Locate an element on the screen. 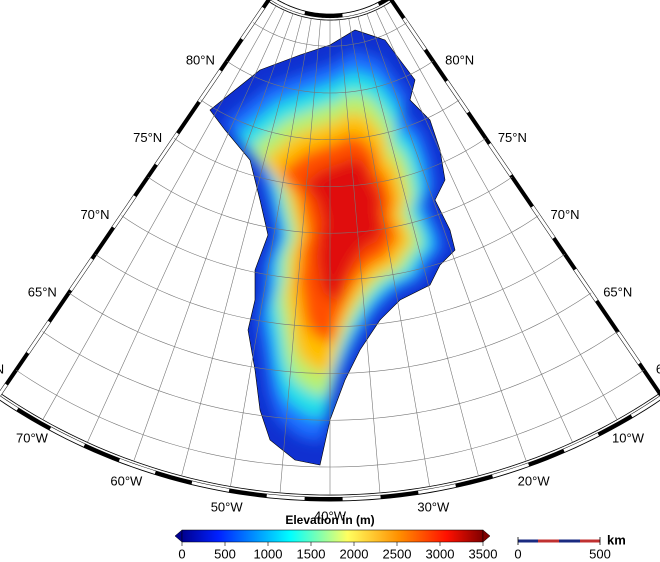  scale-bar-label: 0 is located at coordinates (517, 553).